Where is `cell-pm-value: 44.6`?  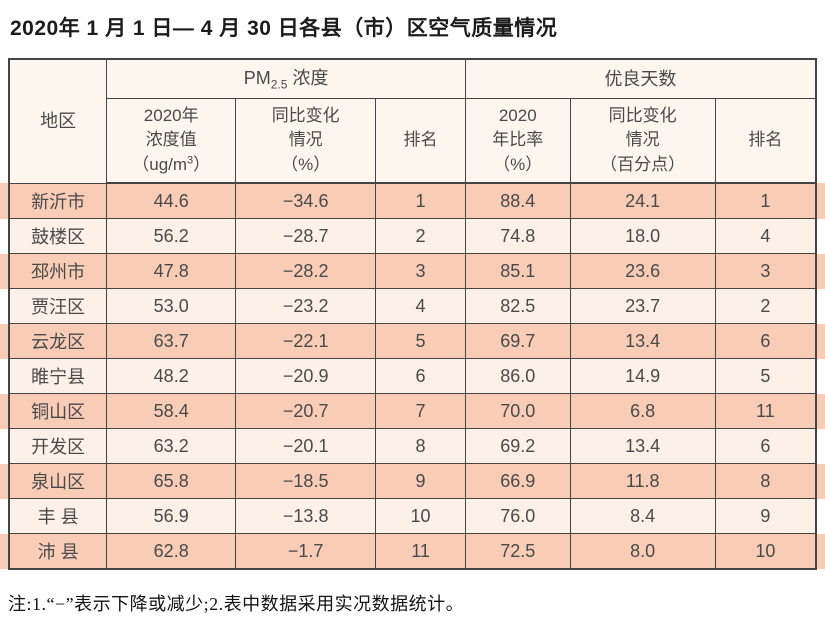 cell-pm-value: 44.6 is located at coordinates (171, 200).